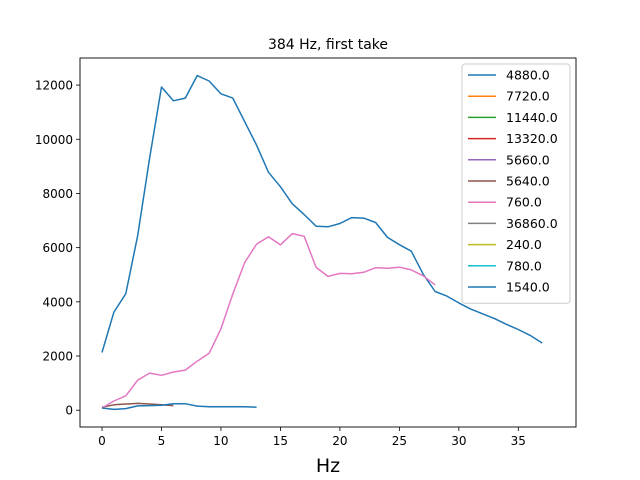  I want to click on legend-entry: 4880.0, so click(528, 75).